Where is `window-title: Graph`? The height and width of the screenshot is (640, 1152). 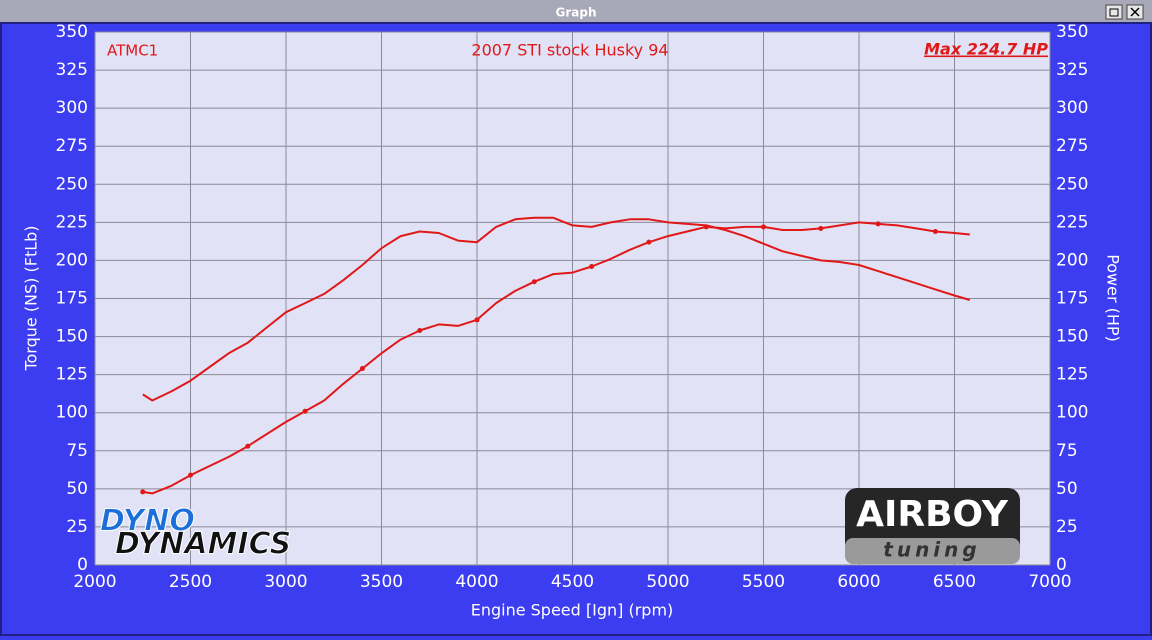 window-title: Graph is located at coordinates (576, 13).